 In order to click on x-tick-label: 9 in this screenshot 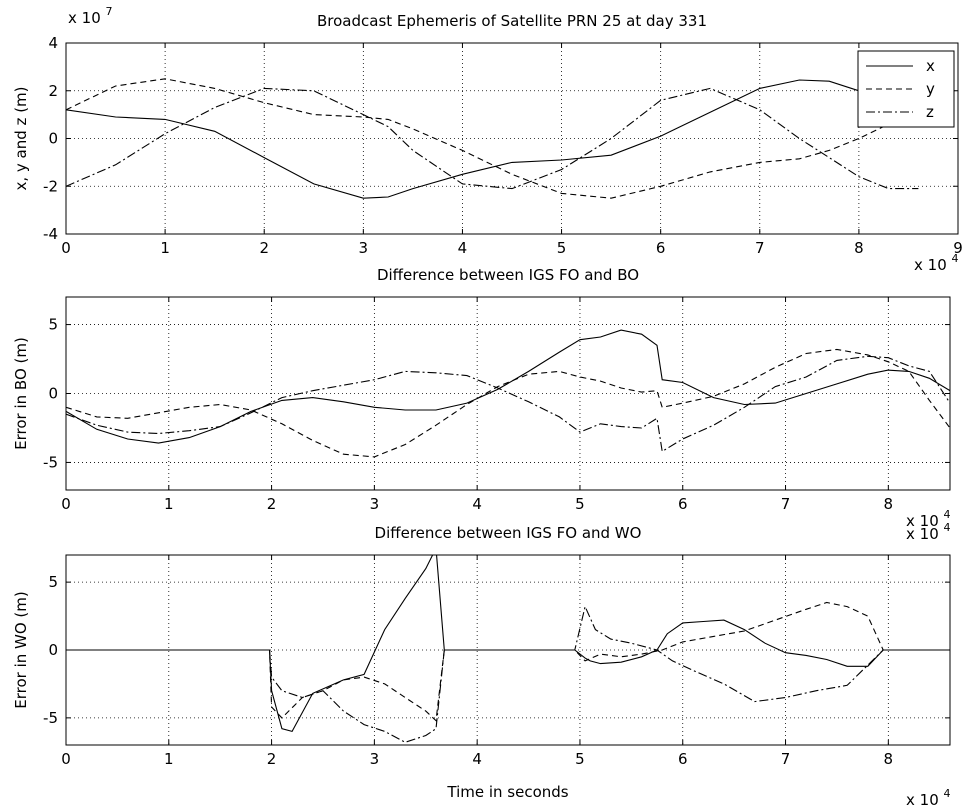, I will do `click(958, 248)`.